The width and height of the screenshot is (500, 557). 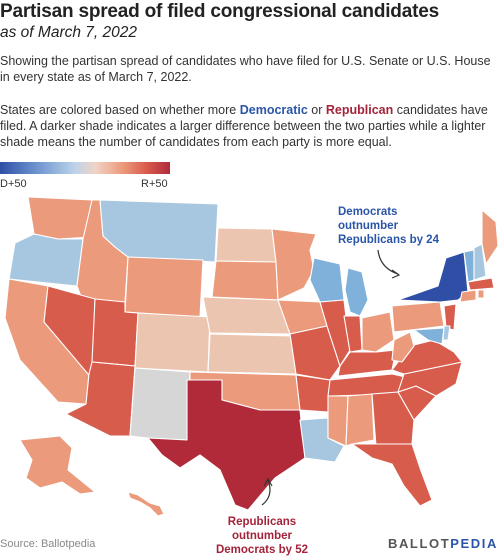 I want to click on state-south-dakota, so click(x=245, y=280).